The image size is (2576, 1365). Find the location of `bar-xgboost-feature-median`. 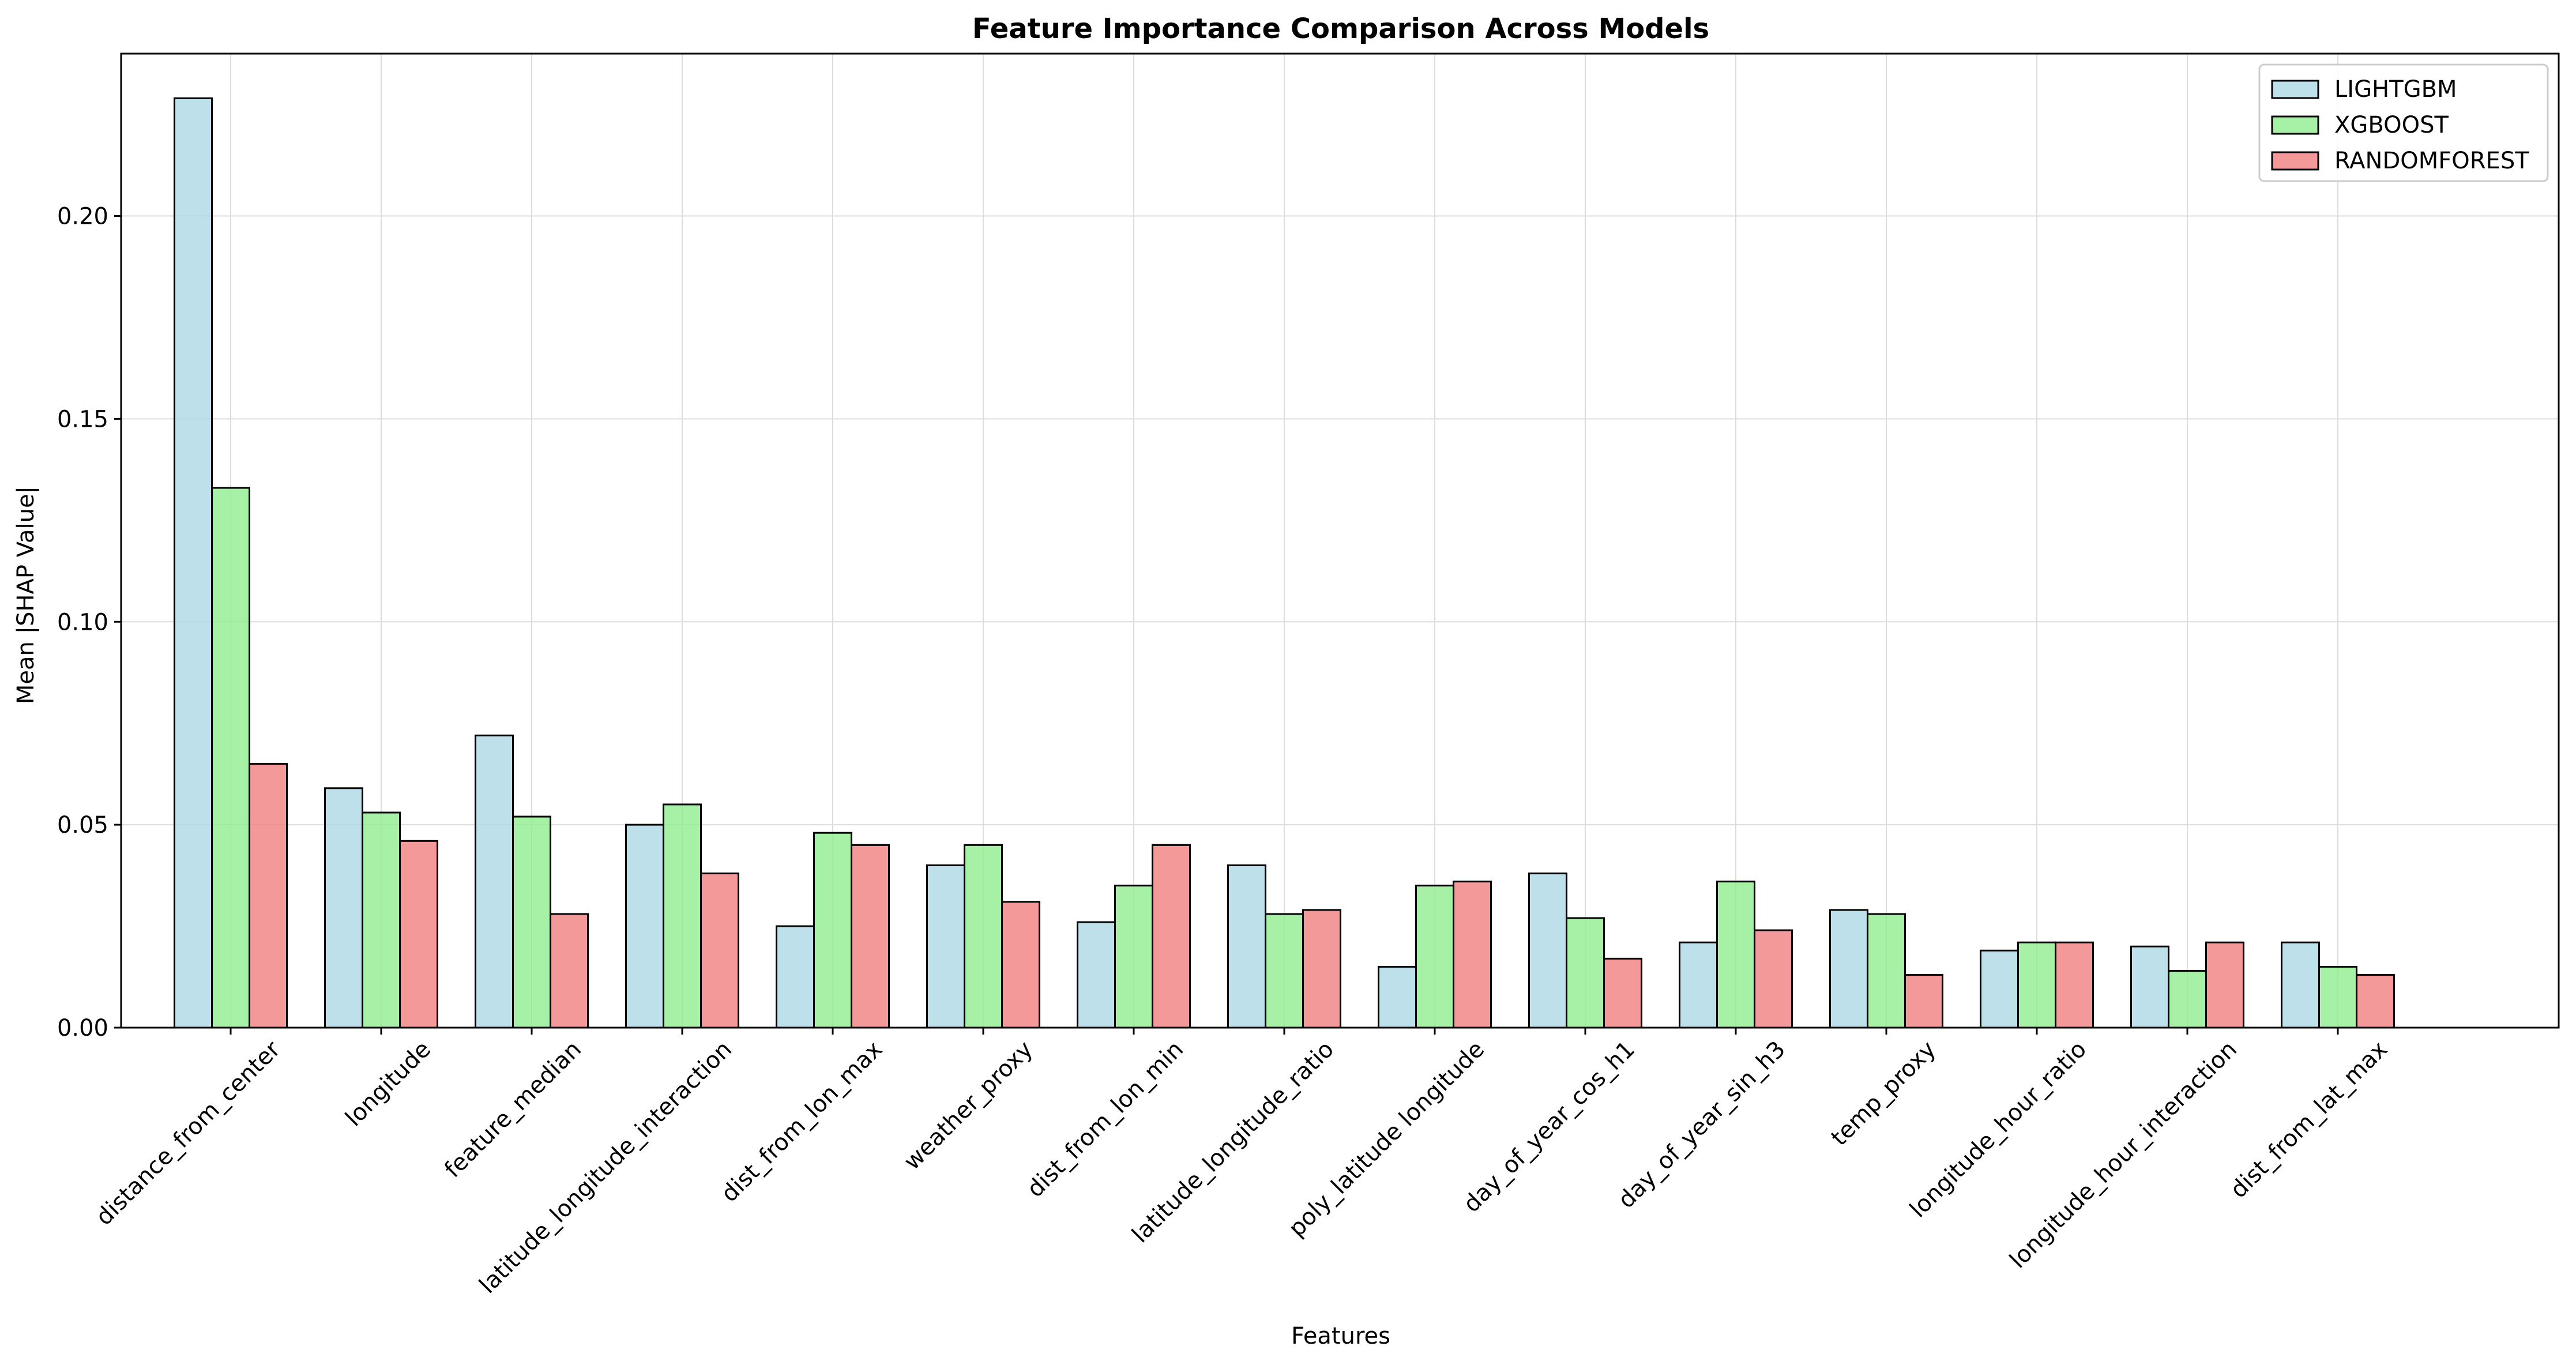

bar-xgboost-feature-median is located at coordinates (531, 922).